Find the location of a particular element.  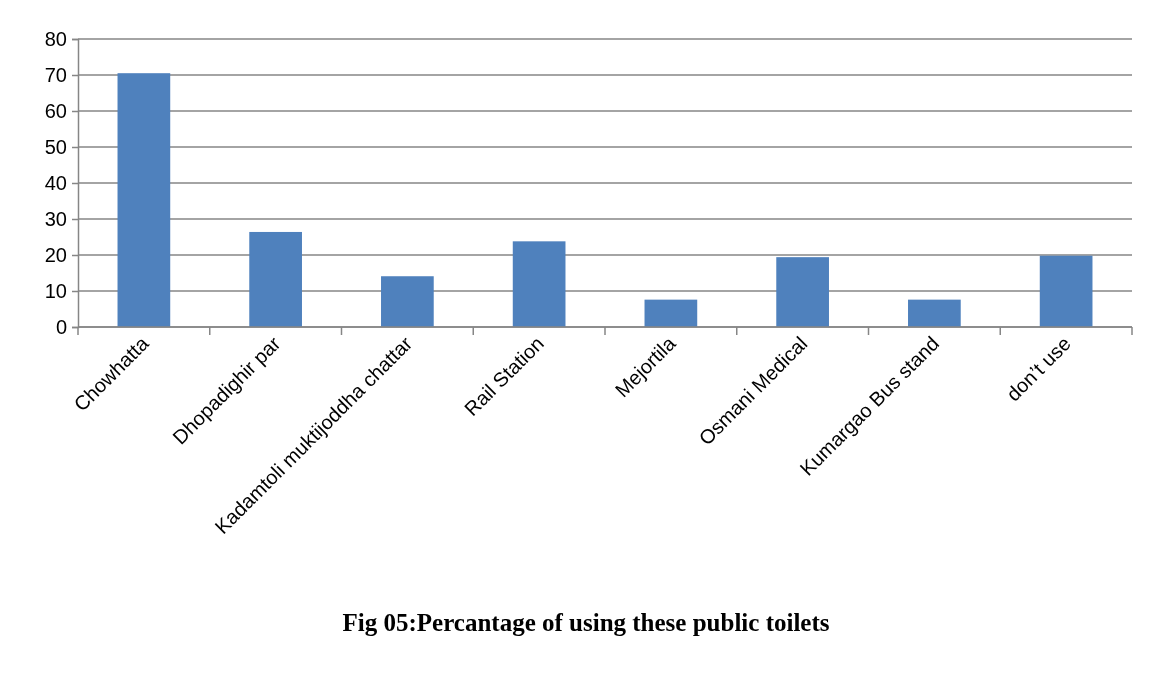

y-tick-label: 70 is located at coordinates (55, 74).